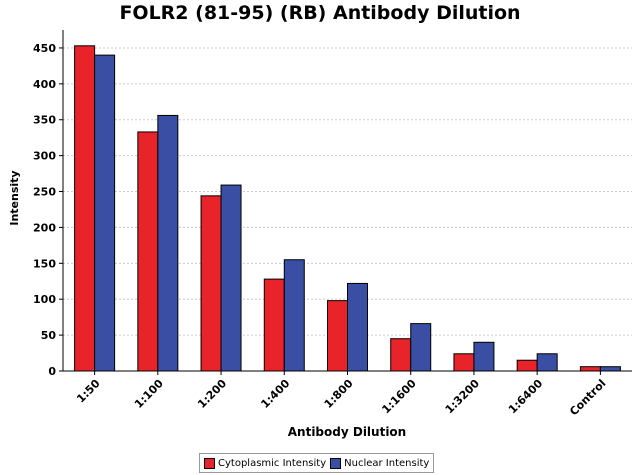 This screenshot has height=475, width=640. I want to click on x-tick-label: Control, so click(587, 397).